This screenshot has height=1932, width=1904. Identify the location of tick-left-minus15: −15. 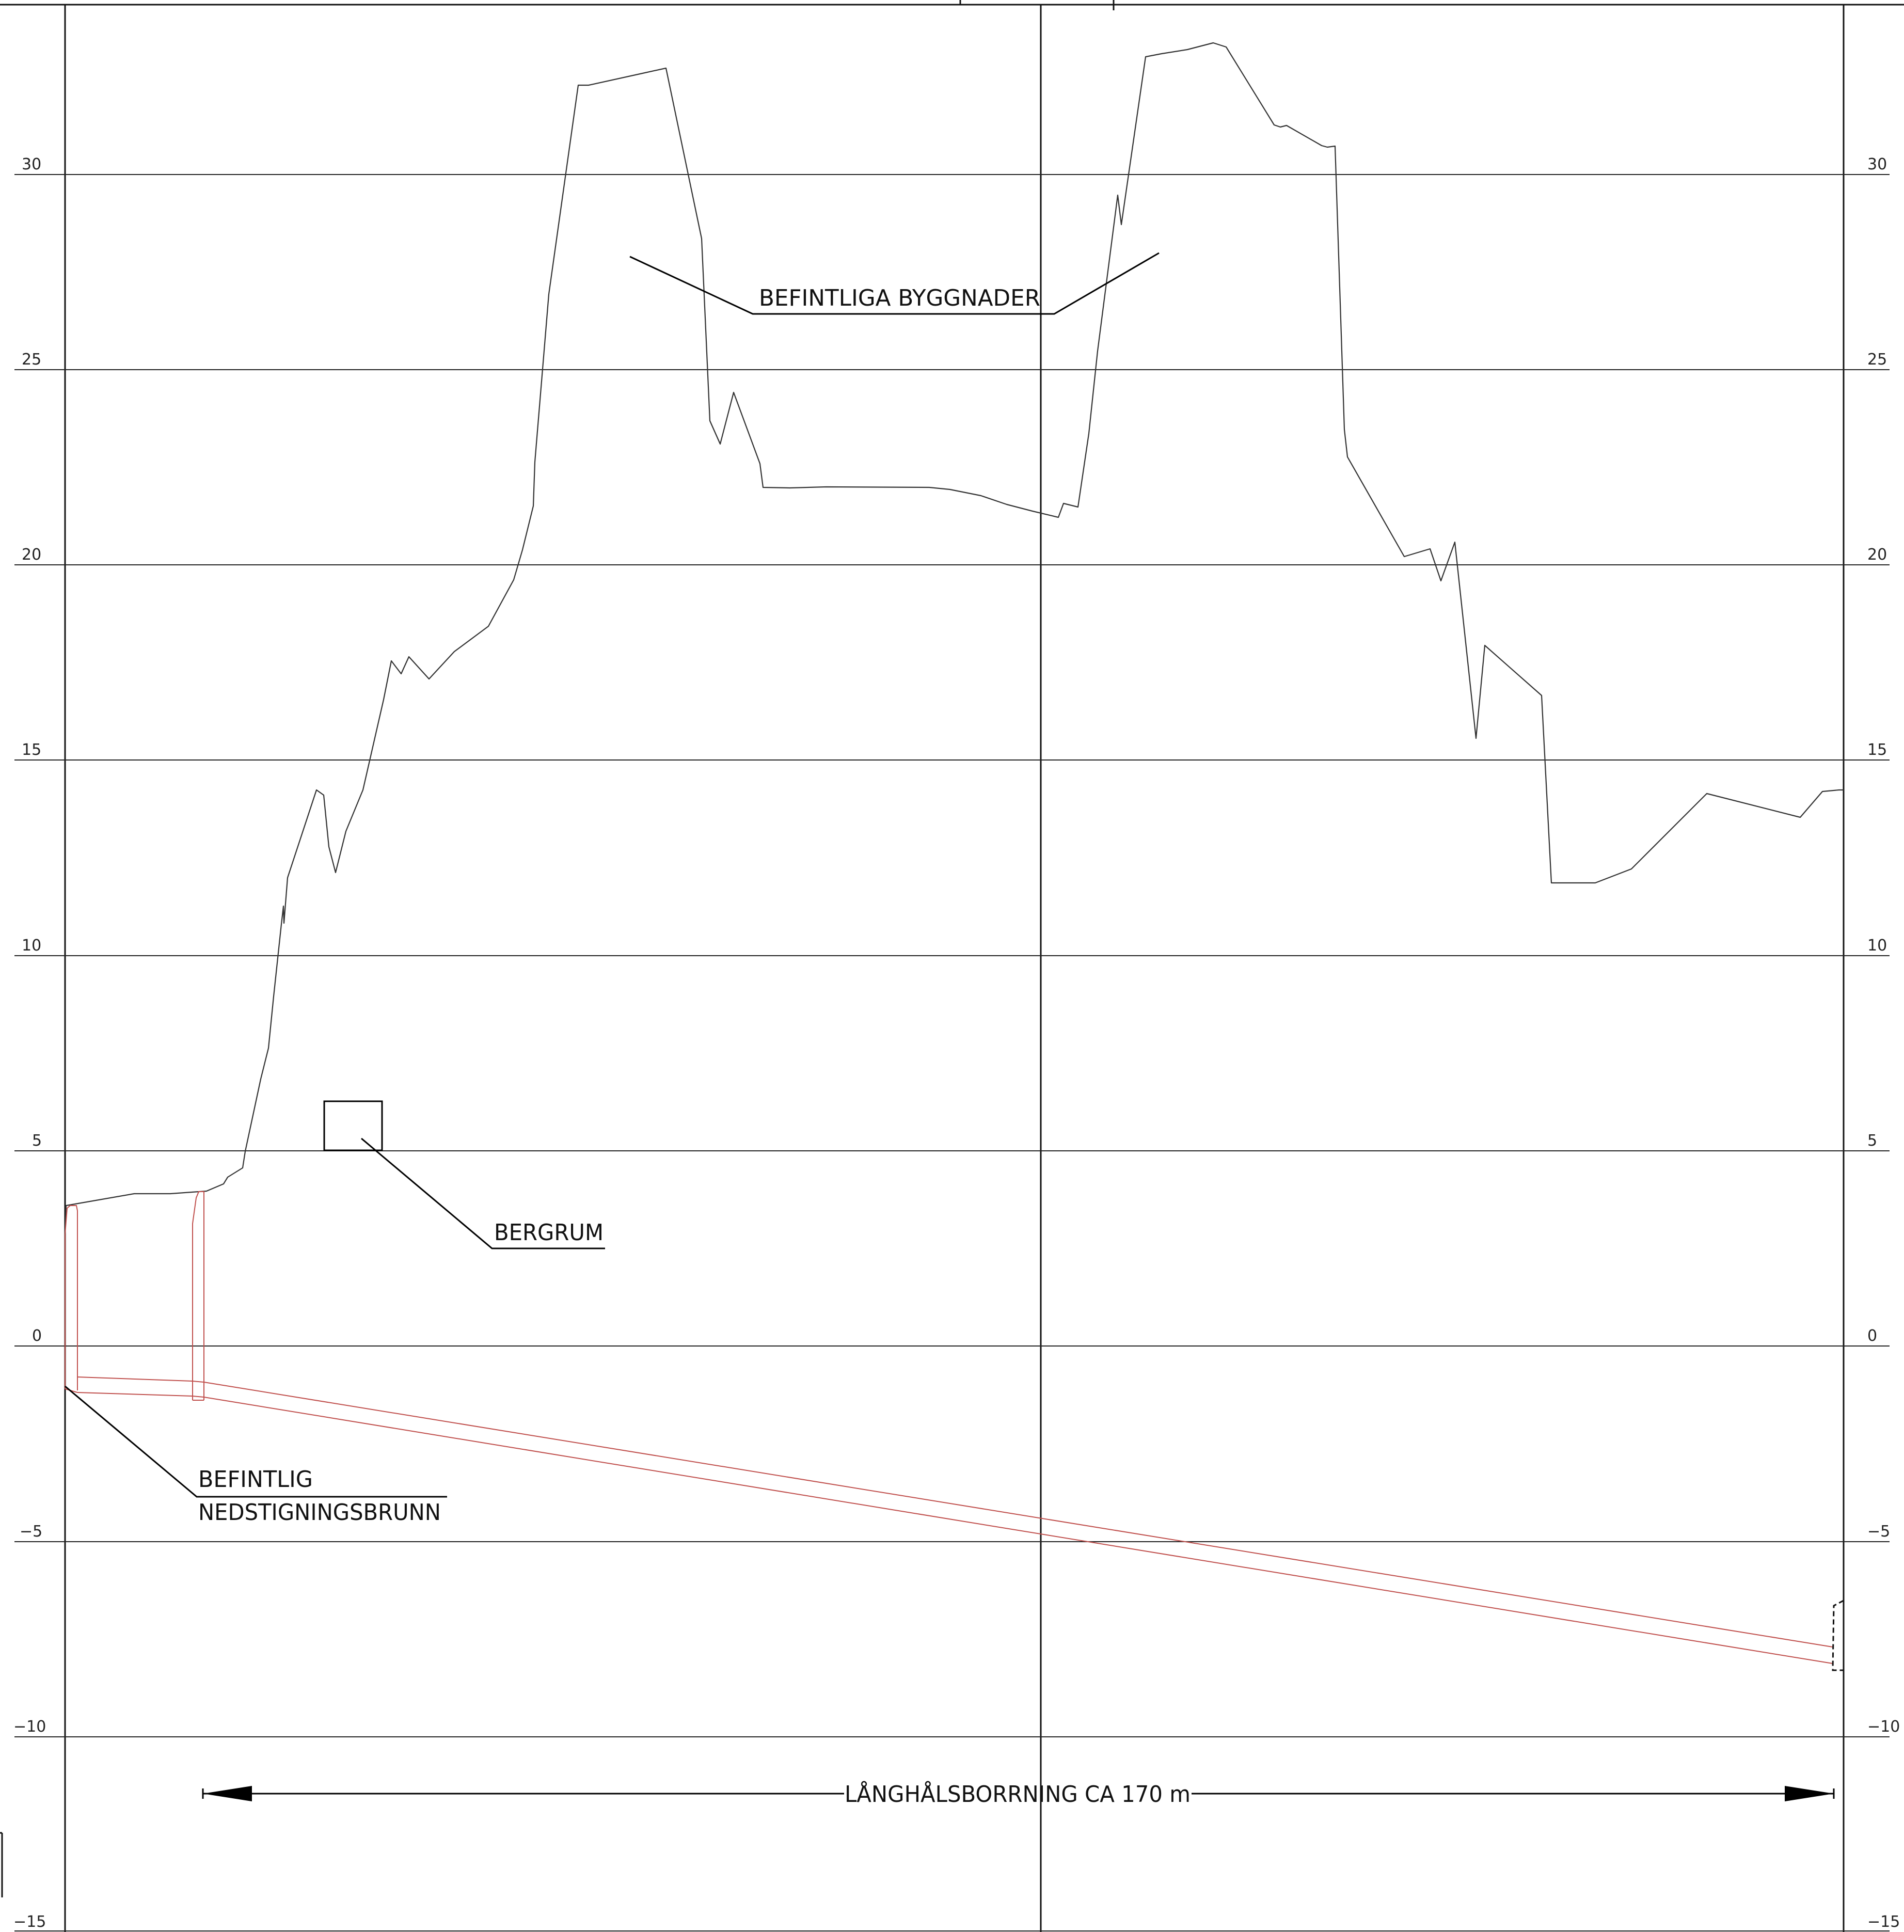
(29, 1922).